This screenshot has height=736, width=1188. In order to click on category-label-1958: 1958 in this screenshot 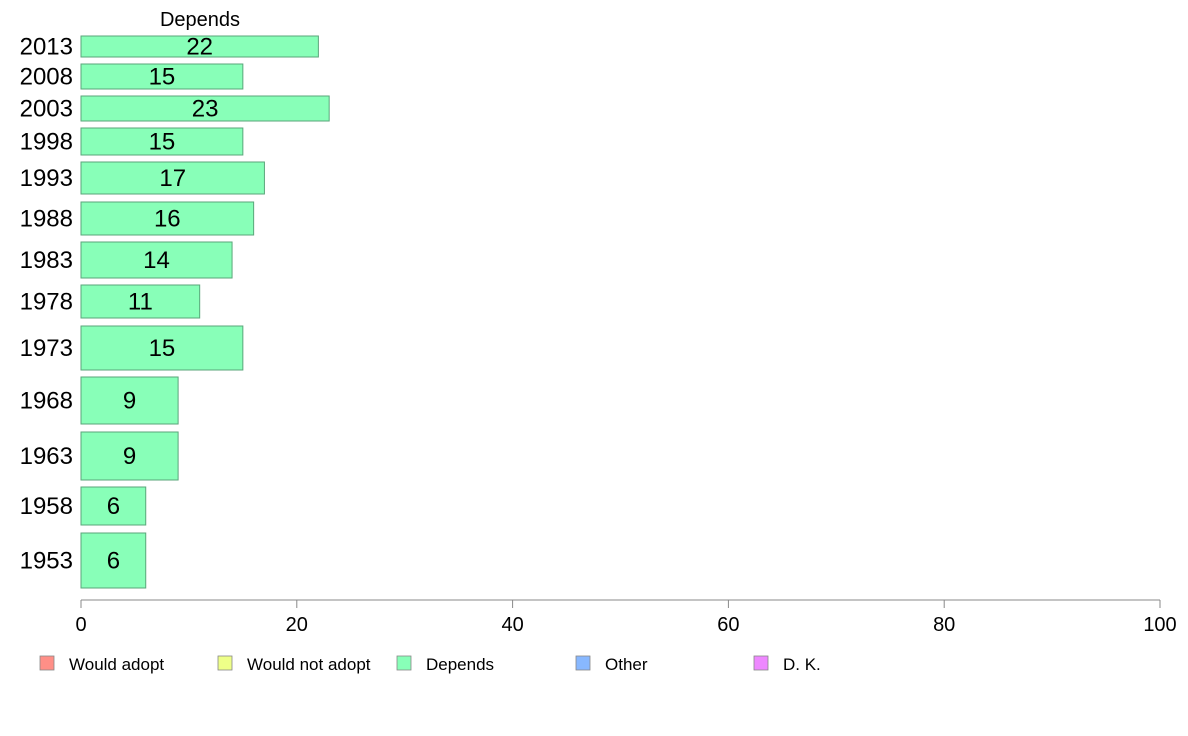, I will do `click(46, 506)`.